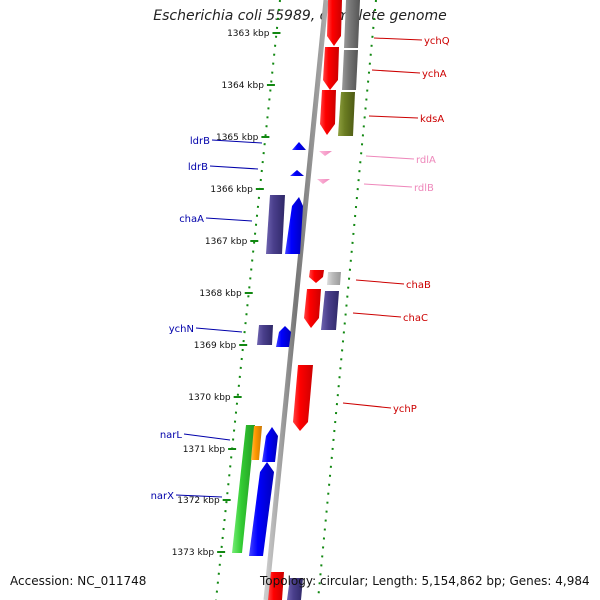  I want to click on kbp-tick-label: 1372 kbp, so click(198, 501).